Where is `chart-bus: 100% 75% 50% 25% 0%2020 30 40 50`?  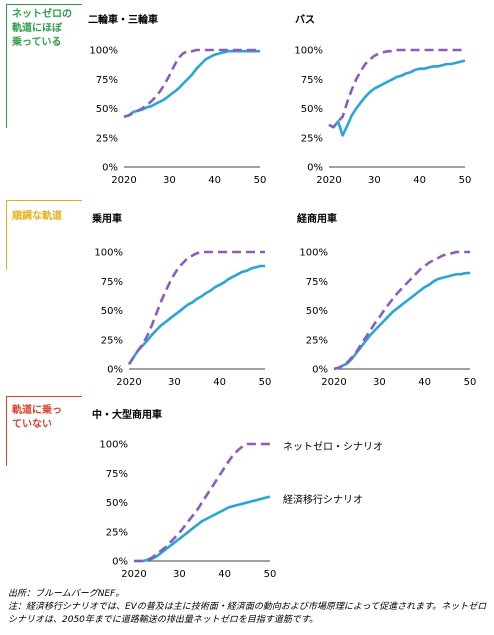 chart-bus: 100% 75% 50% 25% 0%2020 30 40 50 is located at coordinates (383, 116).